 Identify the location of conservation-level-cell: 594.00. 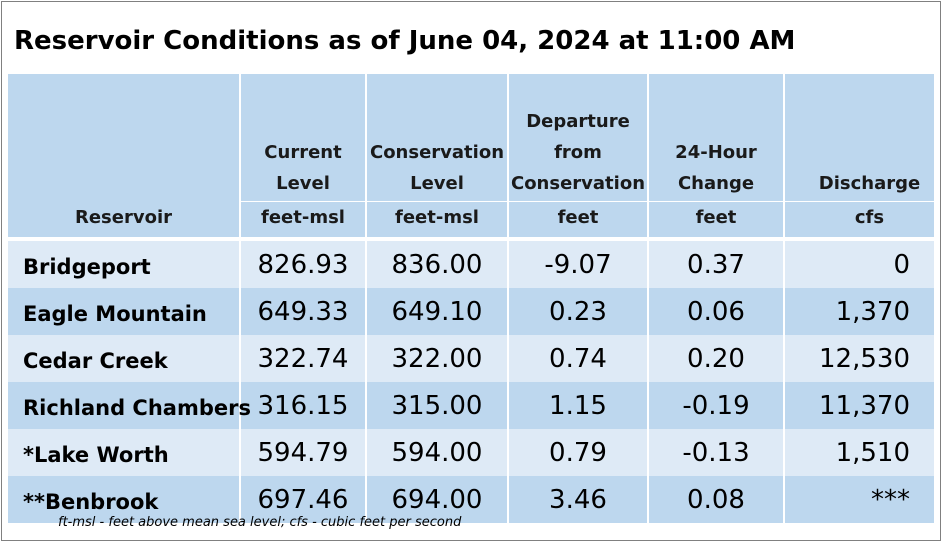
(437, 452).